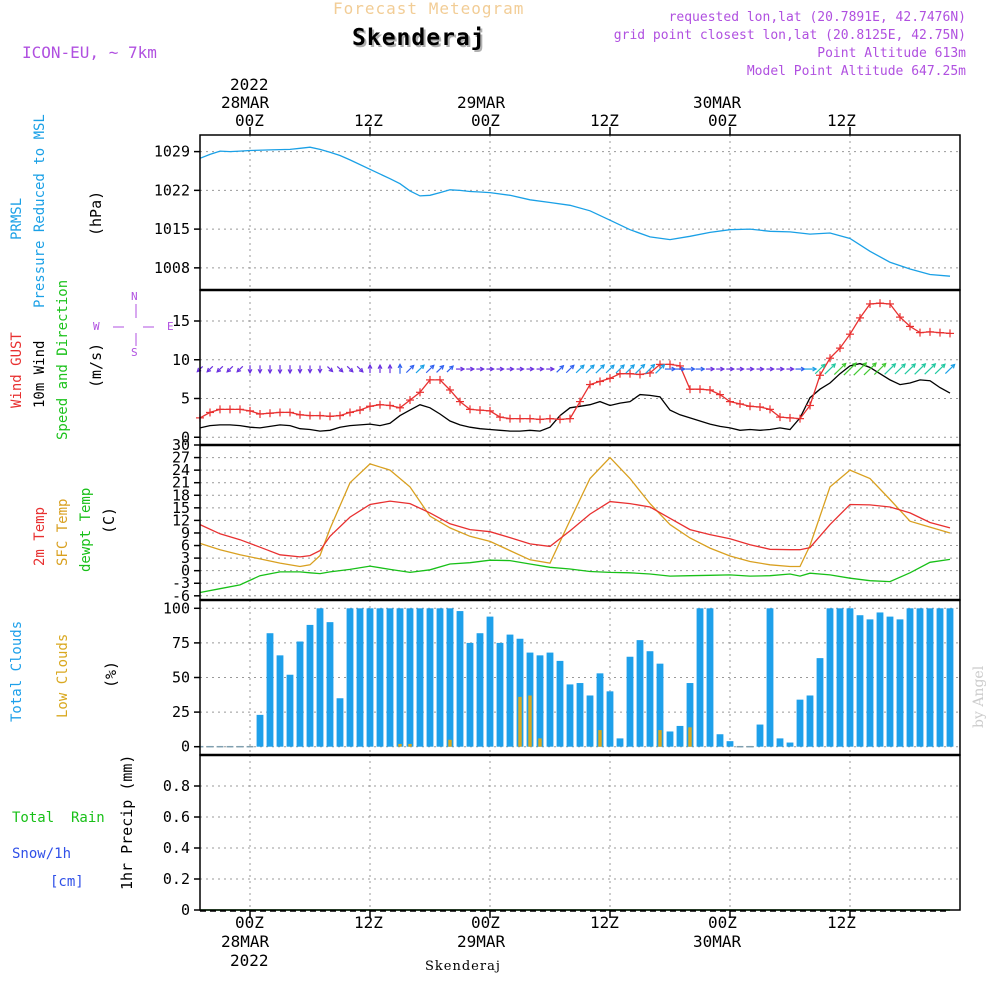 The width and height of the screenshot is (1000, 1000). I want to click on wind-speed-line, so click(575, 397).